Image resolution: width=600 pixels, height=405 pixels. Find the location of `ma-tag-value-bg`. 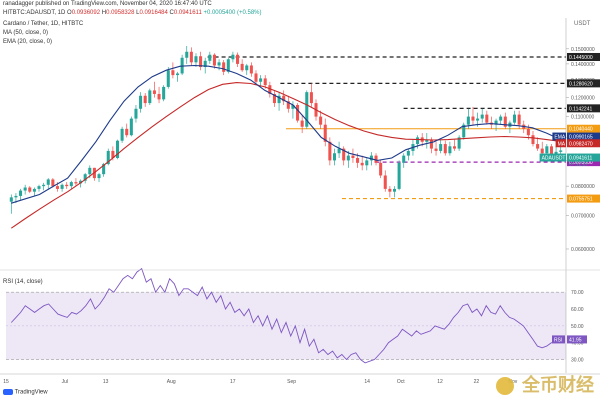

ma-tag-value-bg is located at coordinates (583, 143).